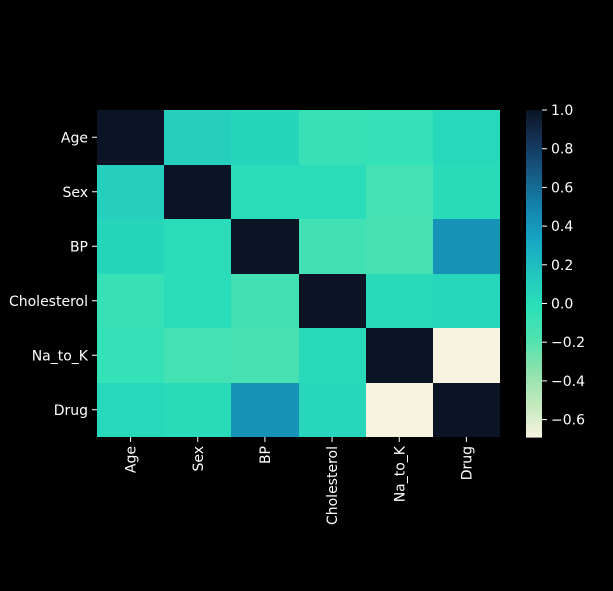 This screenshot has width=613, height=591. What do you see at coordinates (562, 304) in the screenshot?
I see `colorbar-tick-label: 0.0` at bounding box center [562, 304].